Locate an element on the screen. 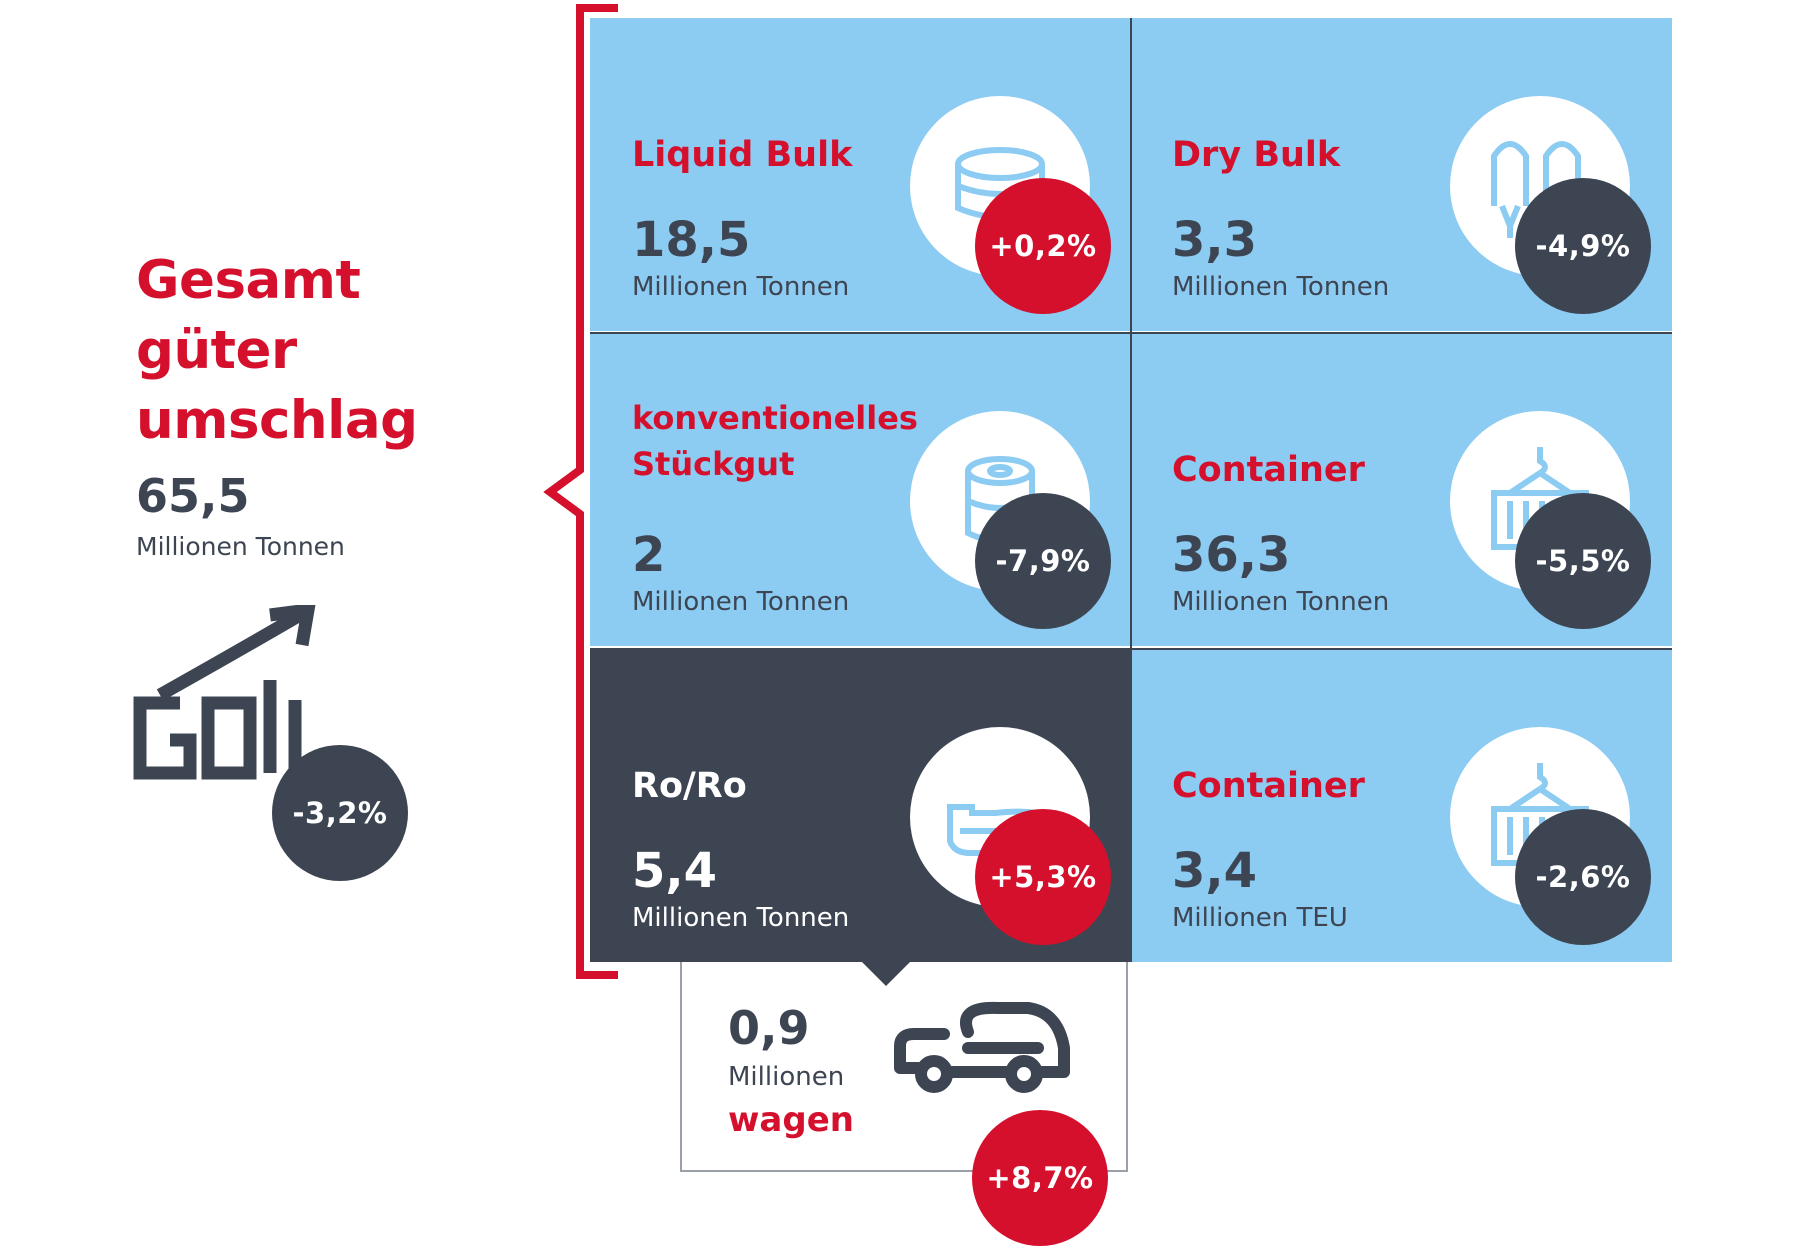  grid-divider-vertical is located at coordinates (1131, 490).